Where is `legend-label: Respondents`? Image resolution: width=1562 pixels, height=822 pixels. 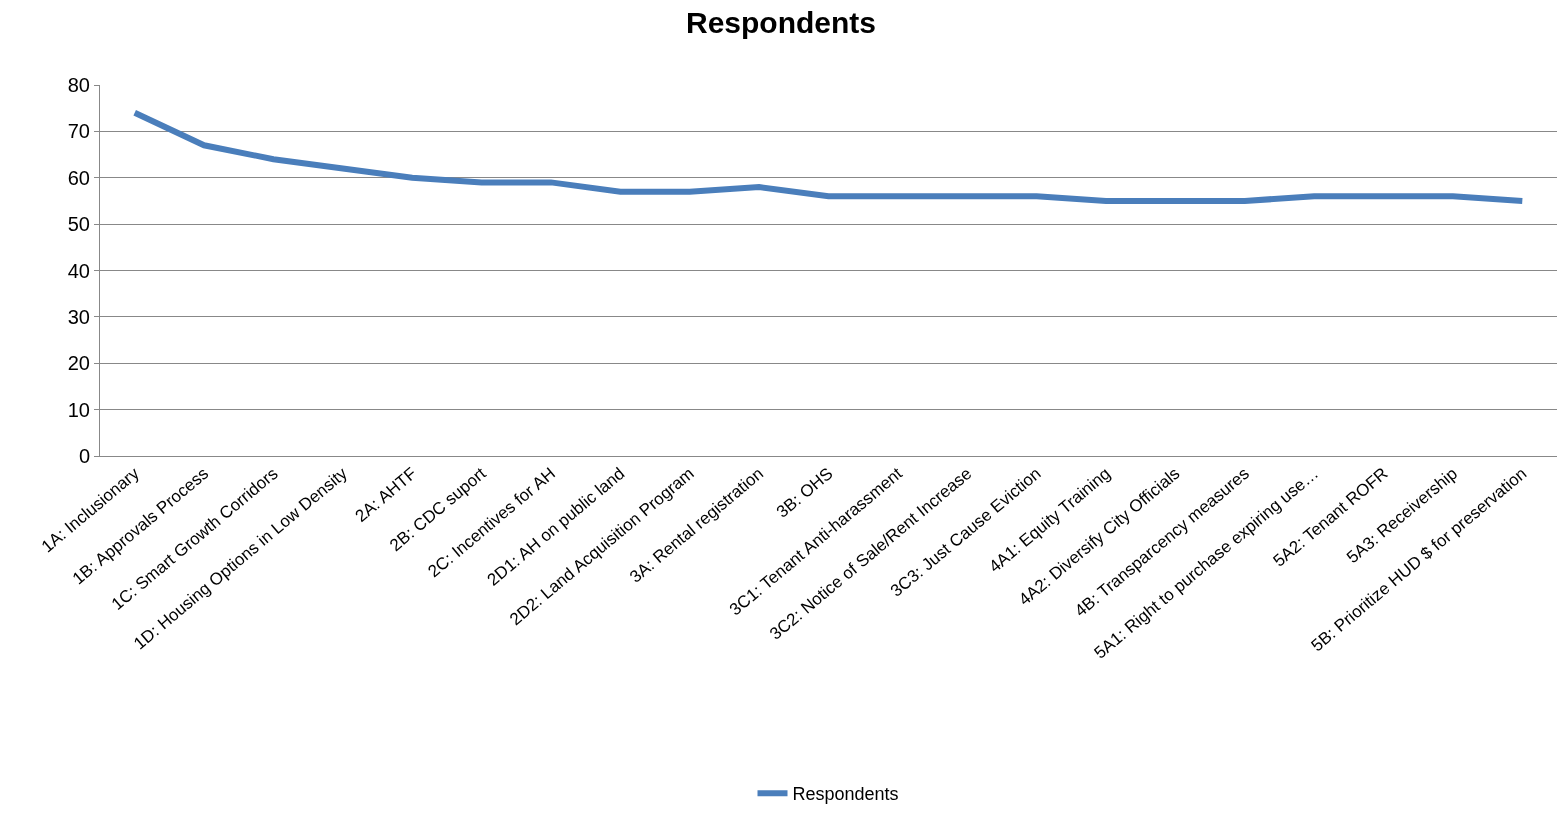 legend-label: Respondents is located at coordinates (845, 794).